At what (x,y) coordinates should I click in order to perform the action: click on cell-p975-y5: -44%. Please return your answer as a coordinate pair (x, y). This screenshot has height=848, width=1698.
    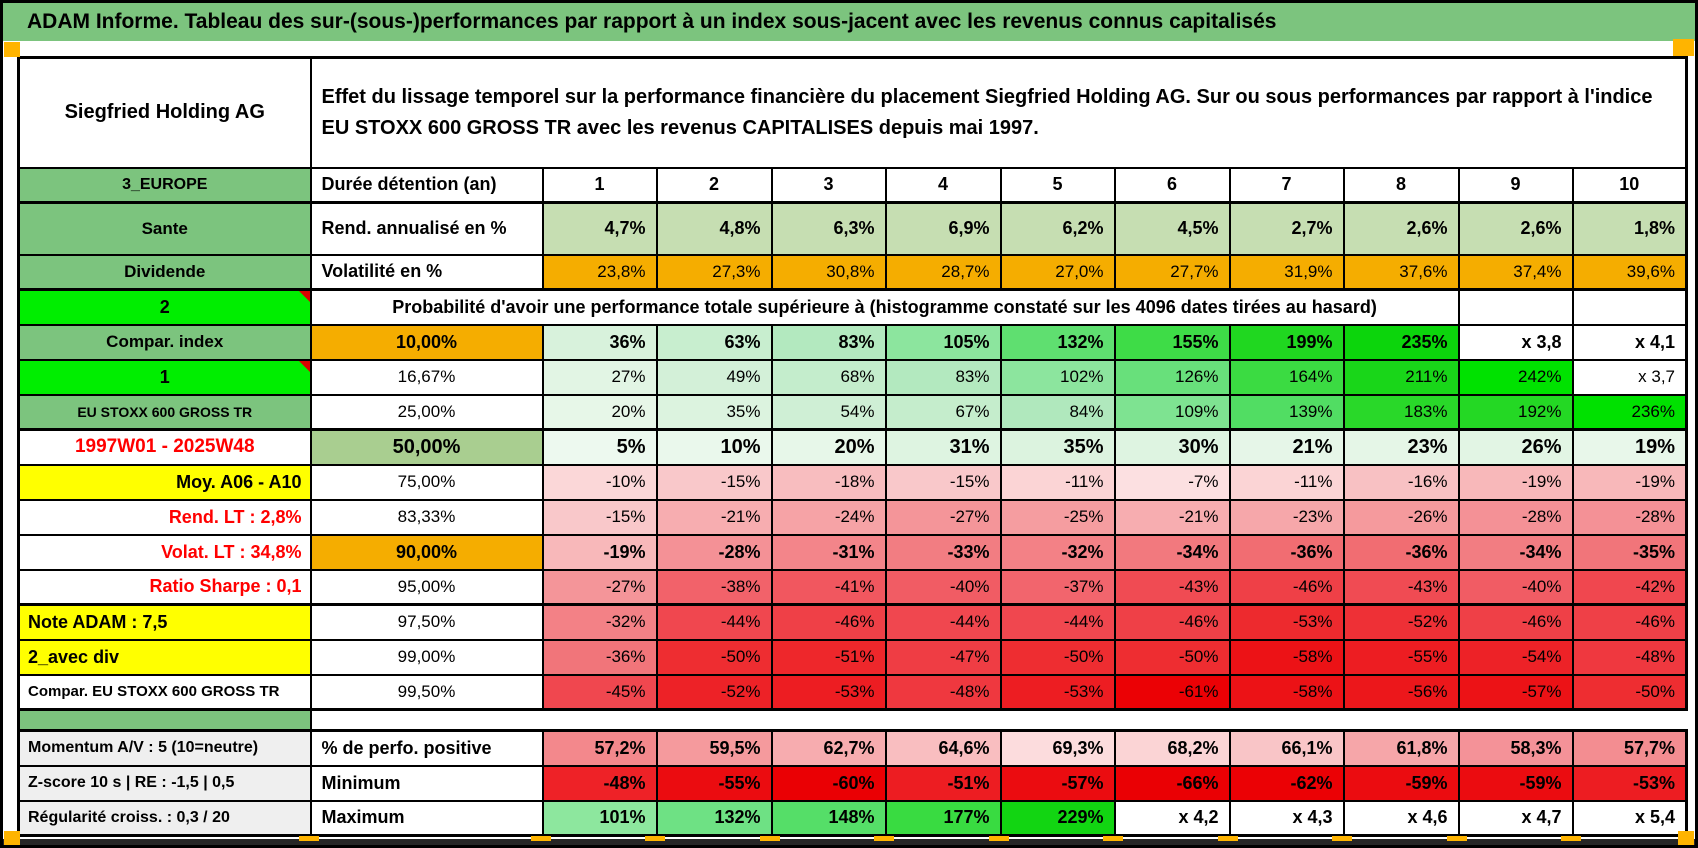
    Looking at the image, I should click on (1057, 622).